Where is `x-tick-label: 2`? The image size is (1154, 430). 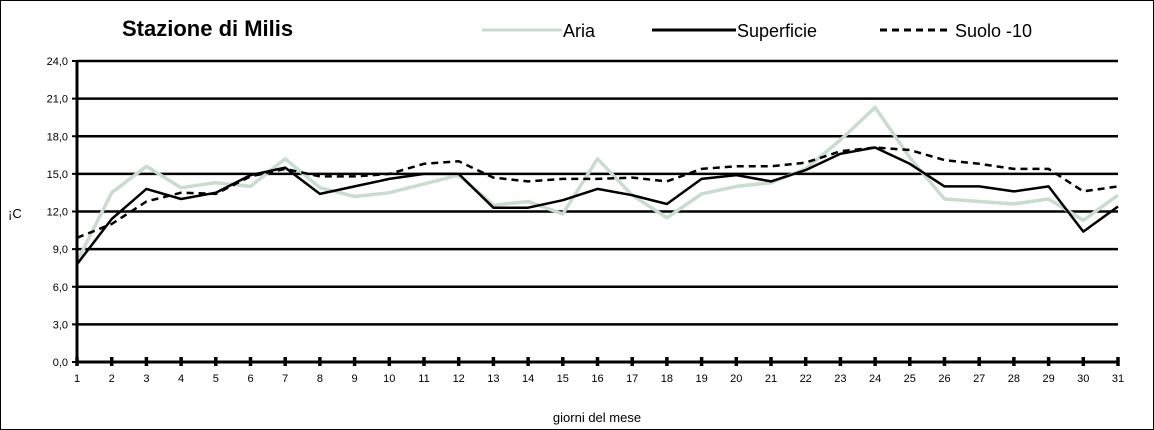
x-tick-label: 2 is located at coordinates (112, 379).